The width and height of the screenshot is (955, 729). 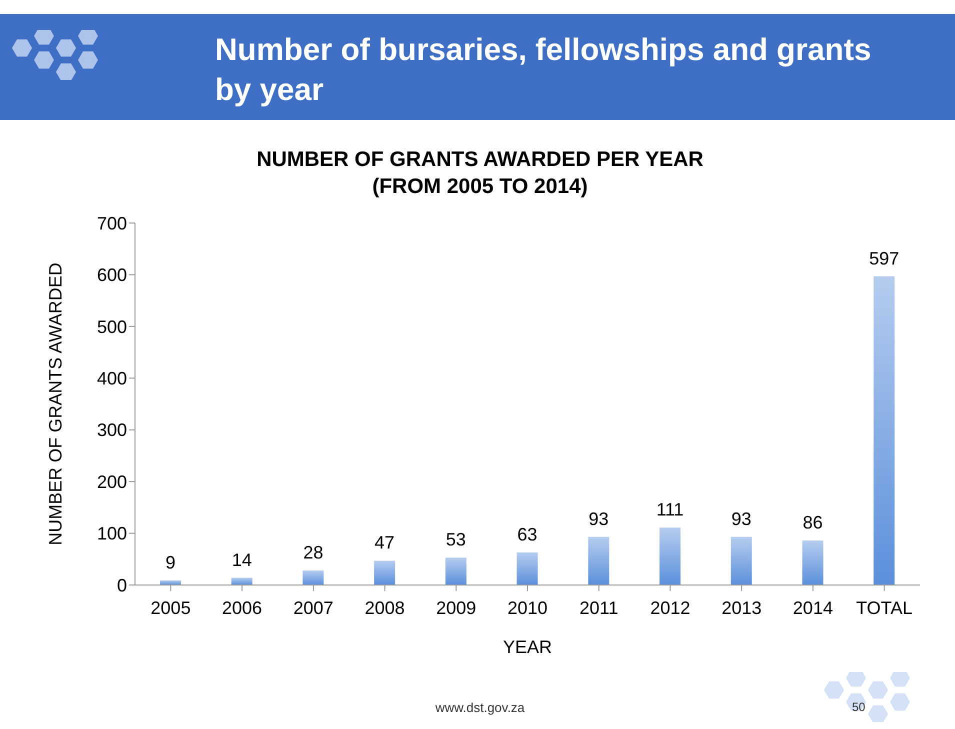 I want to click on x-tick-label: 2011, so click(x=599, y=608).